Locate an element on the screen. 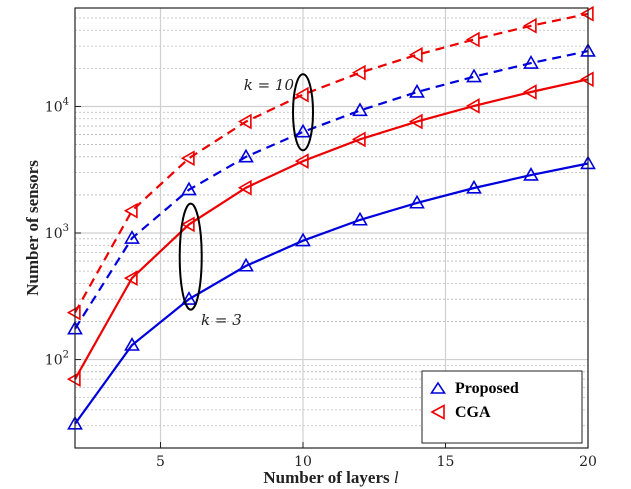 Image resolution: width=631 pixels, height=489 pixels. ellipse-k3 is located at coordinates (190, 256).